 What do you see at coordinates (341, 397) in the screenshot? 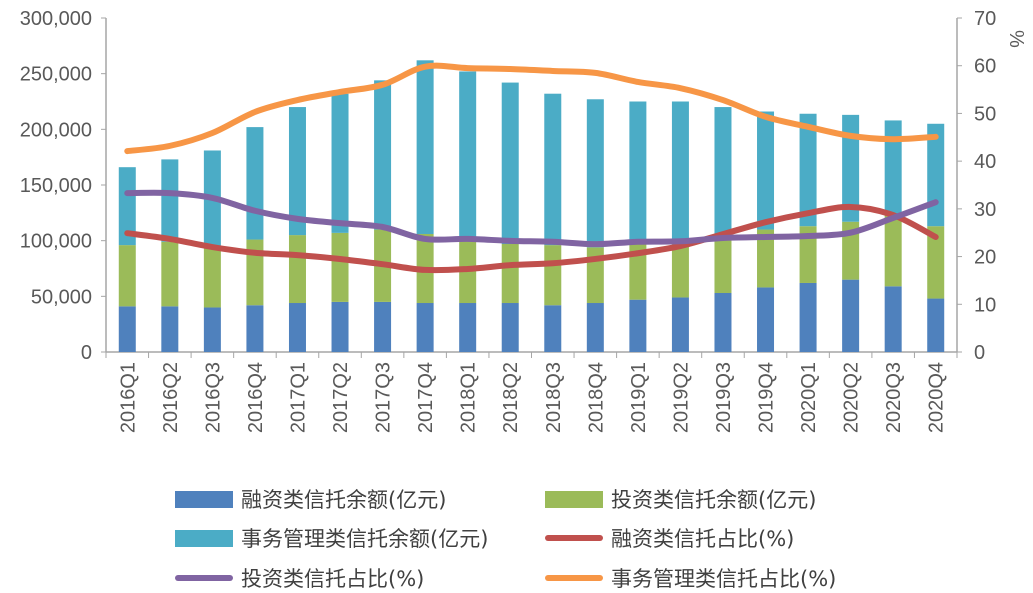
I see `x-tick-label: 2017Q2` at bounding box center [341, 397].